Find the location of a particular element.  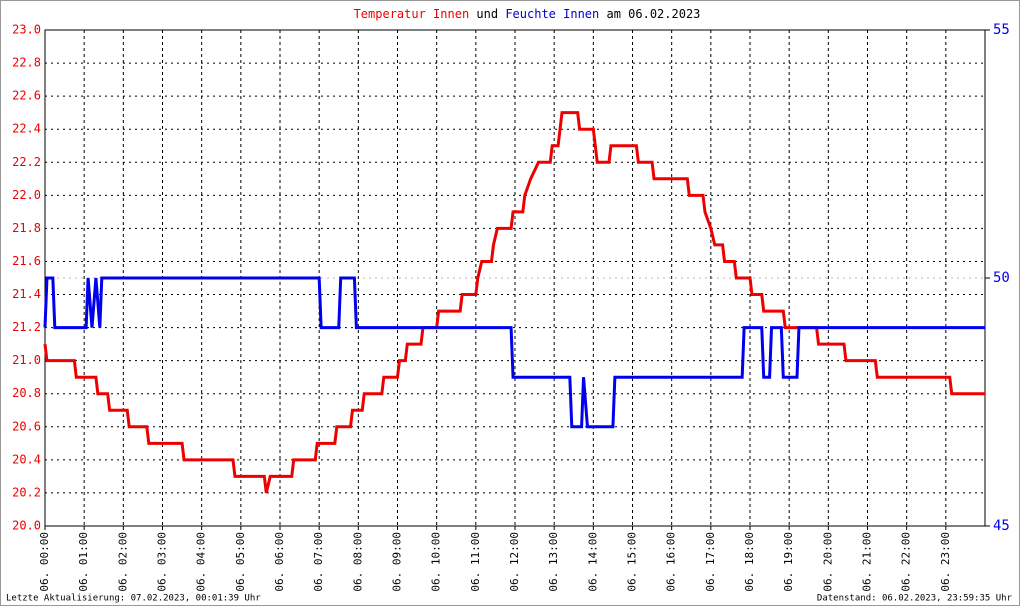

y-tick-label: 20.8 is located at coordinates (26, 393).